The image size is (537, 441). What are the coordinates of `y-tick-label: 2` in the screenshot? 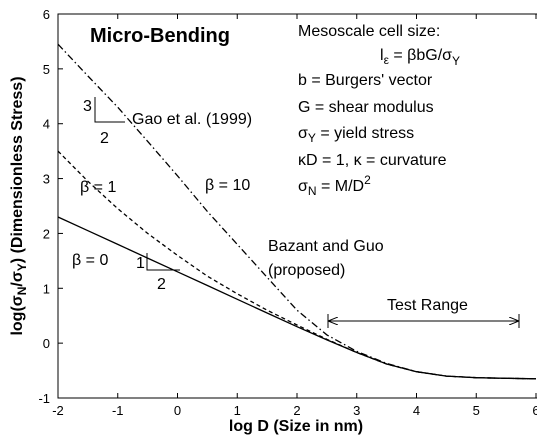 It's located at (46, 233).